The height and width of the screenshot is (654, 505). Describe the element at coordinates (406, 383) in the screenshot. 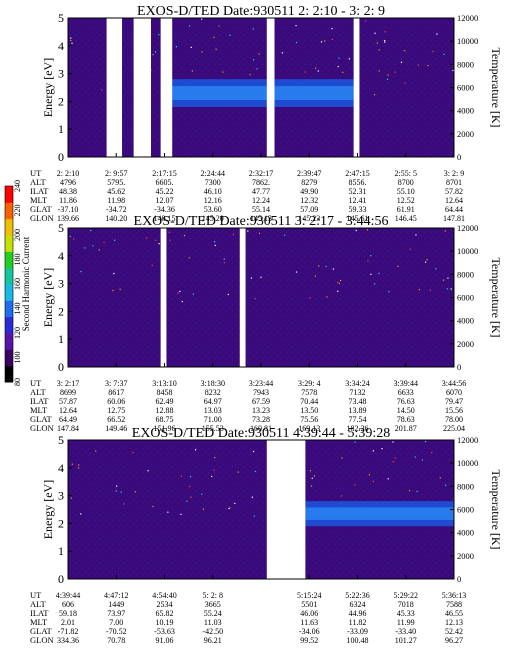

I see `orbit-value: 3:39:44` at that location.